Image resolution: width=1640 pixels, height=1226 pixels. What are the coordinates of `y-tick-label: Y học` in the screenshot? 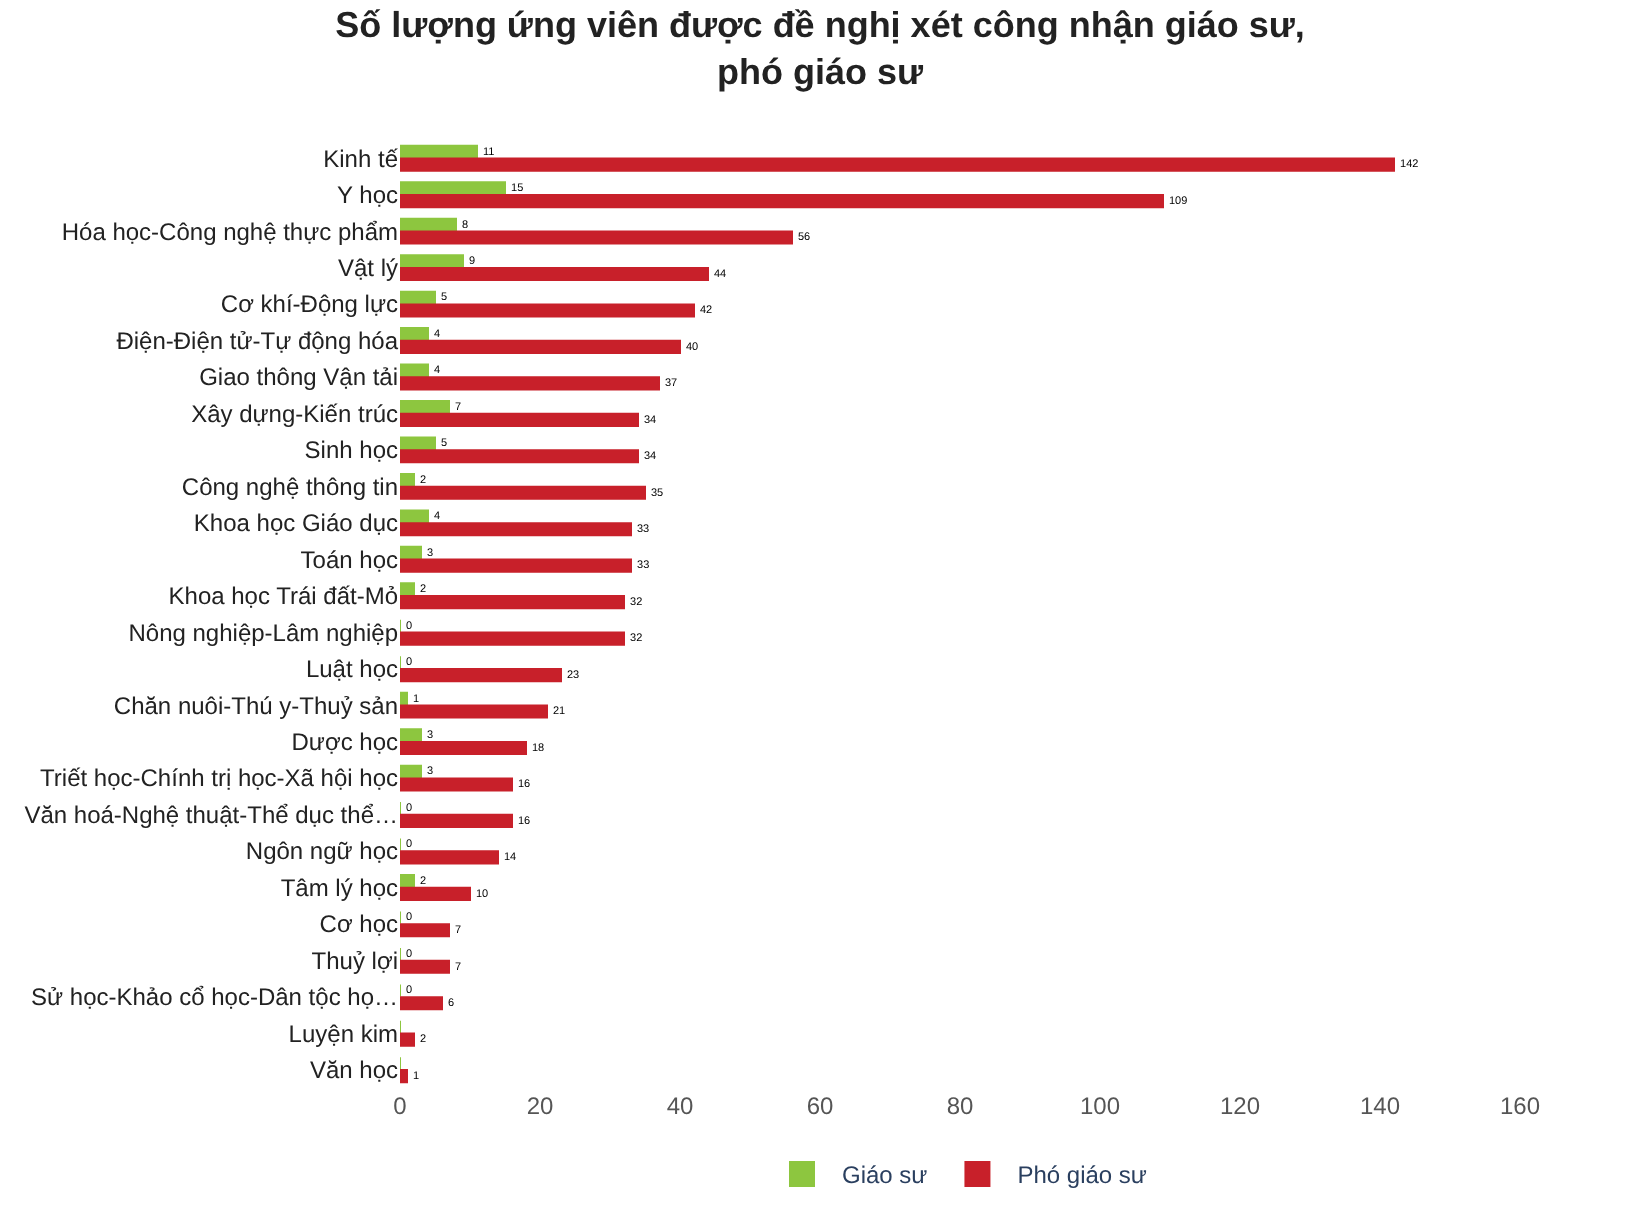 It's located at (367, 195).